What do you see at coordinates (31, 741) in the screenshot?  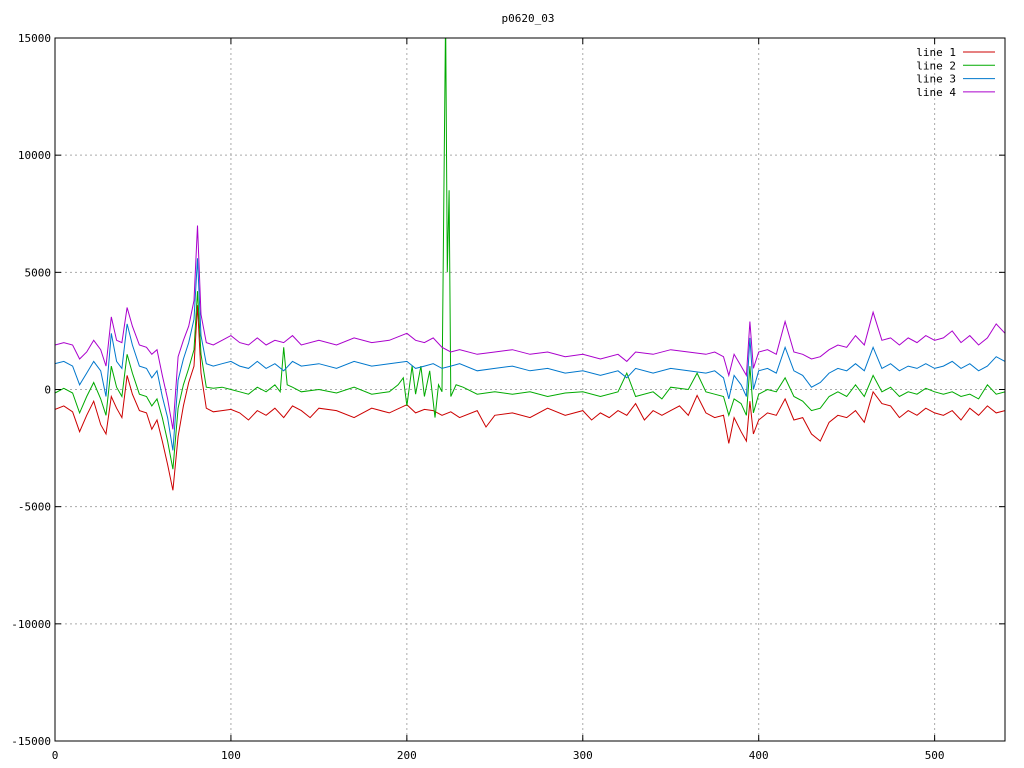 I see `y-tick-label: -15000` at bounding box center [31, 741].